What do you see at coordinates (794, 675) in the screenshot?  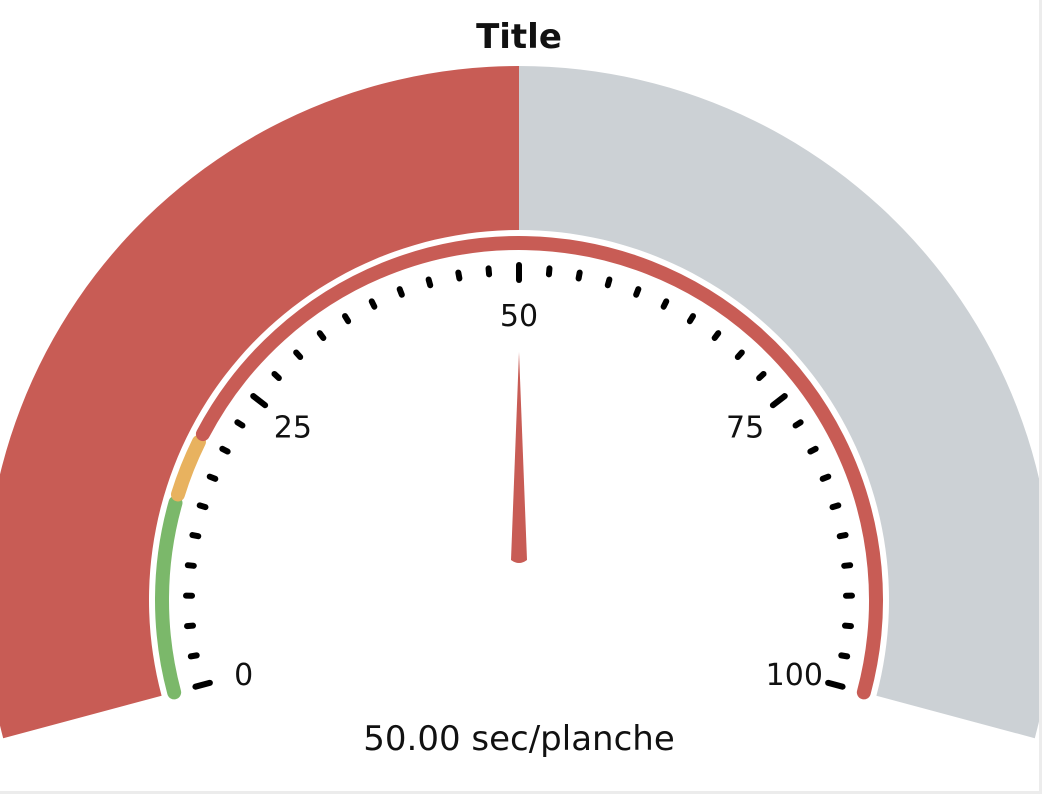 I see `tick-label: 100` at bounding box center [794, 675].